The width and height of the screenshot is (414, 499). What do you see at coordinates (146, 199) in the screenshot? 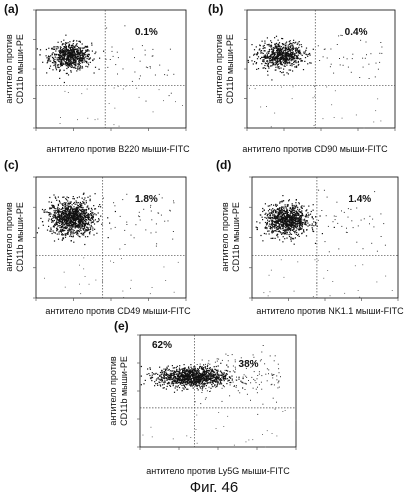
I see `quadrant-percent-label: 1.8%` at bounding box center [146, 199].